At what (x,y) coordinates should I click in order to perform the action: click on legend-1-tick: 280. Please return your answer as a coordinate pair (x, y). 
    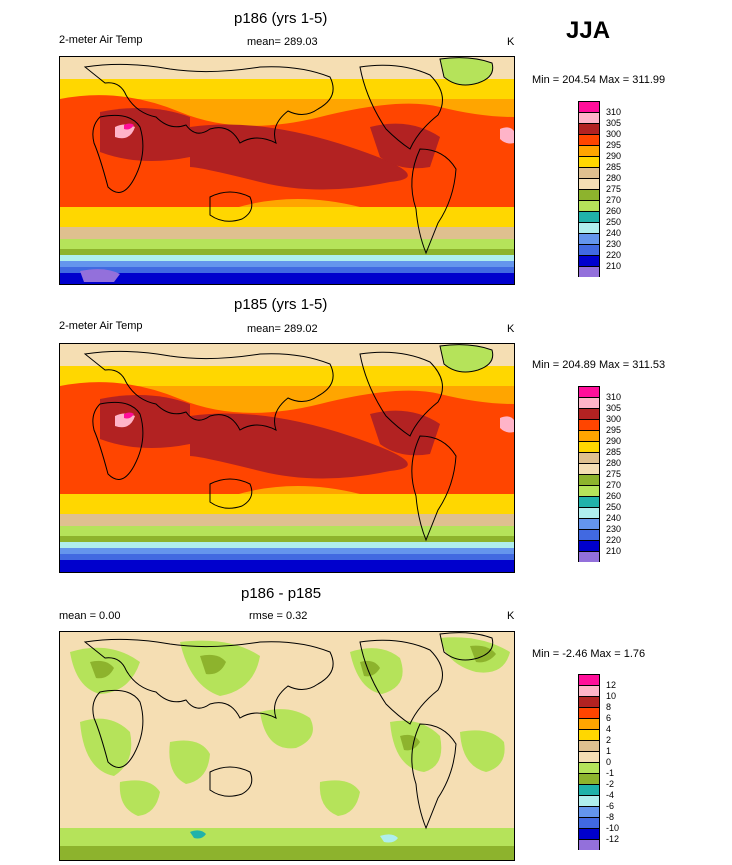
    Looking at the image, I should click on (614, 178).